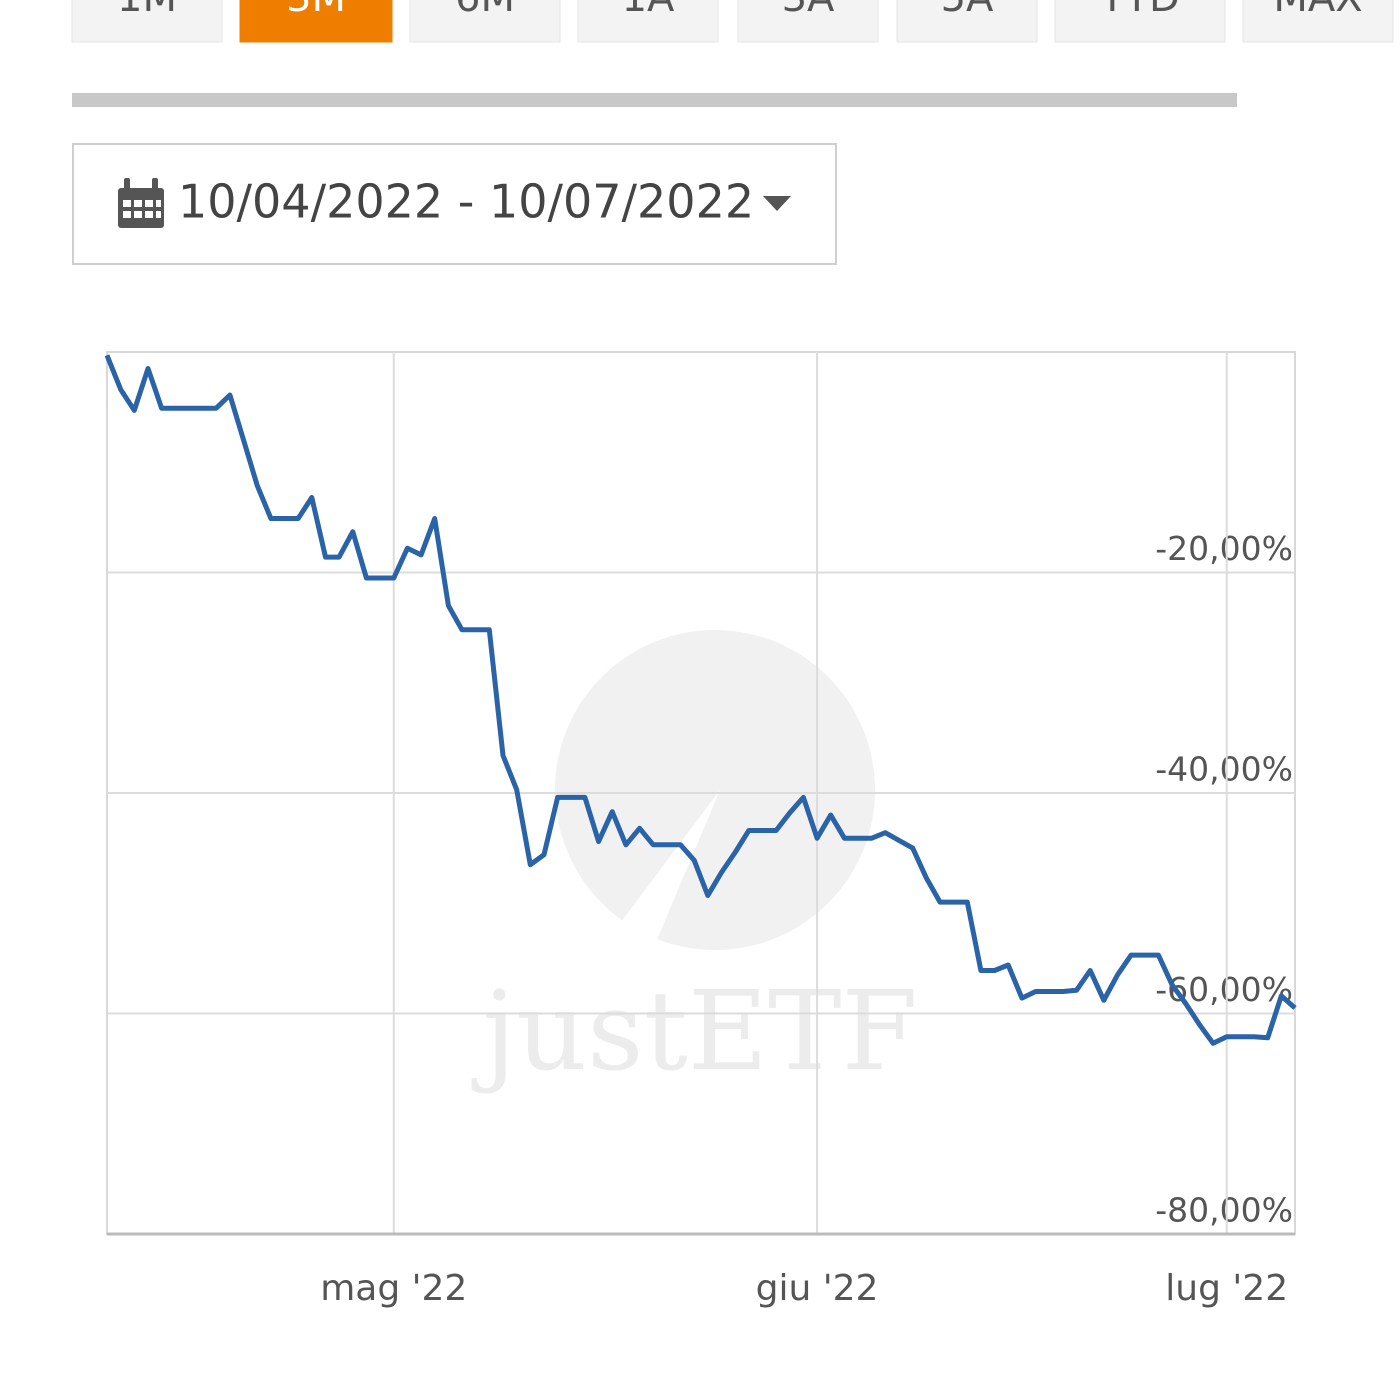  Describe the element at coordinates (1139, 10) in the screenshot. I see `tab-label: YTD` at that location.